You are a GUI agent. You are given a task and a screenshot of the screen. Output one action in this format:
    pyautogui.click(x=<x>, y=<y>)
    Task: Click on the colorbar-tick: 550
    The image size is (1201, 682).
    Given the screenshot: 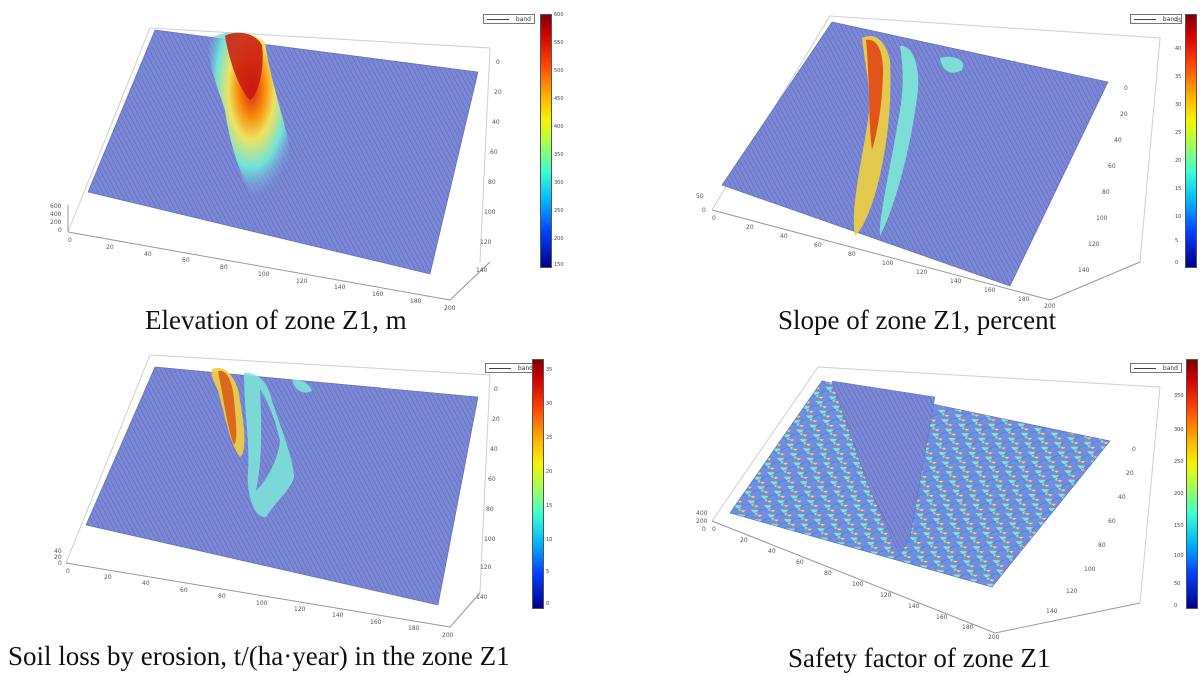 What is the action you would take?
    pyautogui.click(x=559, y=43)
    